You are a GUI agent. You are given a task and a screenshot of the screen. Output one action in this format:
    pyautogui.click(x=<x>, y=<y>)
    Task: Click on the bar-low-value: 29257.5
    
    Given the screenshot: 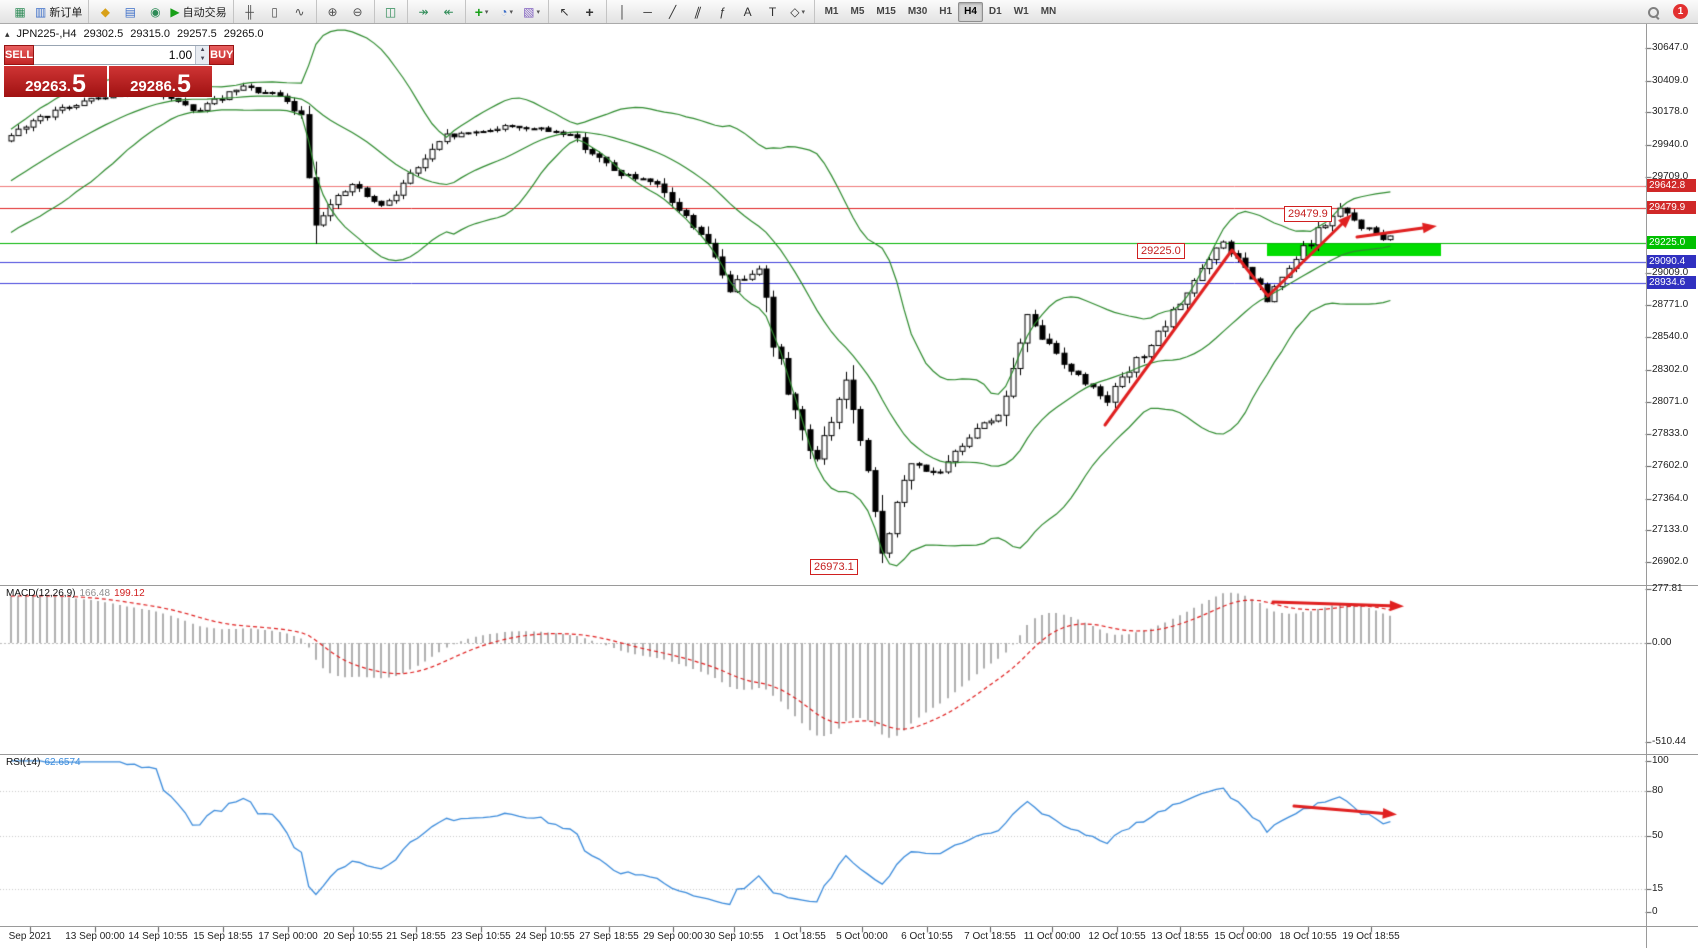 What is the action you would take?
    pyautogui.click(x=196, y=34)
    